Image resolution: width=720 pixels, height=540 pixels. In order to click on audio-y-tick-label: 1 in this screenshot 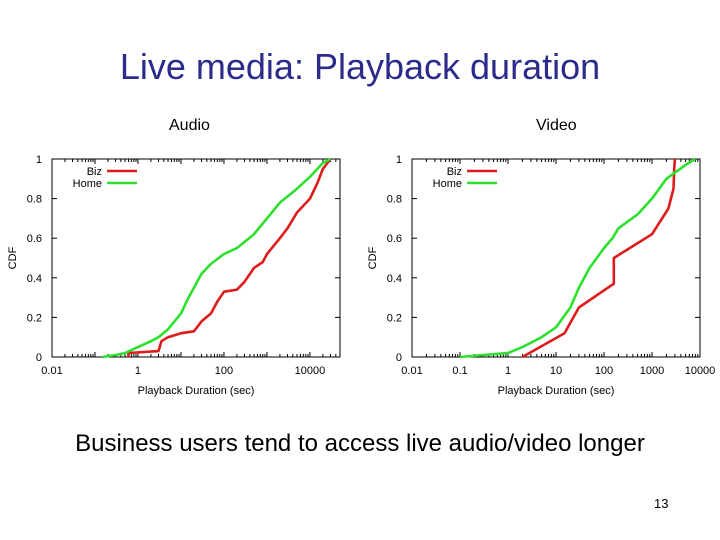, I will do `click(39, 160)`.